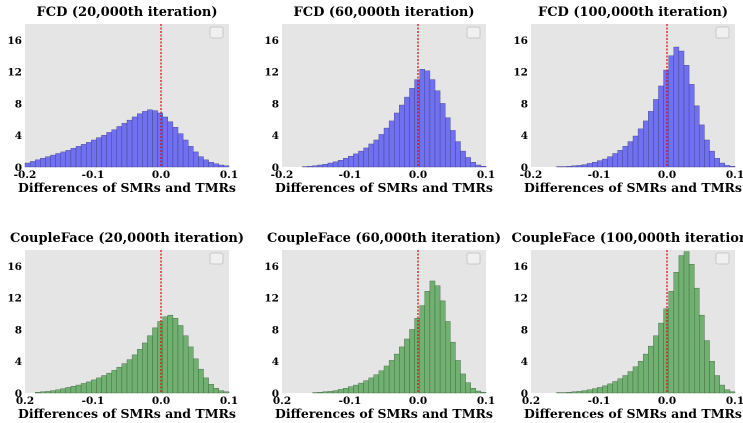 This screenshot has height=423, width=743. What do you see at coordinates (127, 238) in the screenshot?
I see `chart-title: CoupleFace (20,000th iteration)` at bounding box center [127, 238].